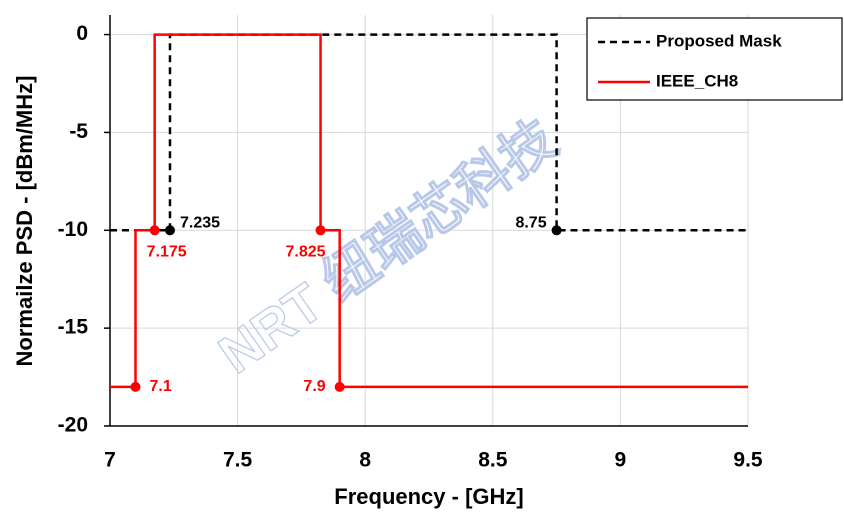 The width and height of the screenshot is (844, 526). I want to click on marker-label: 7.1, so click(161, 386).